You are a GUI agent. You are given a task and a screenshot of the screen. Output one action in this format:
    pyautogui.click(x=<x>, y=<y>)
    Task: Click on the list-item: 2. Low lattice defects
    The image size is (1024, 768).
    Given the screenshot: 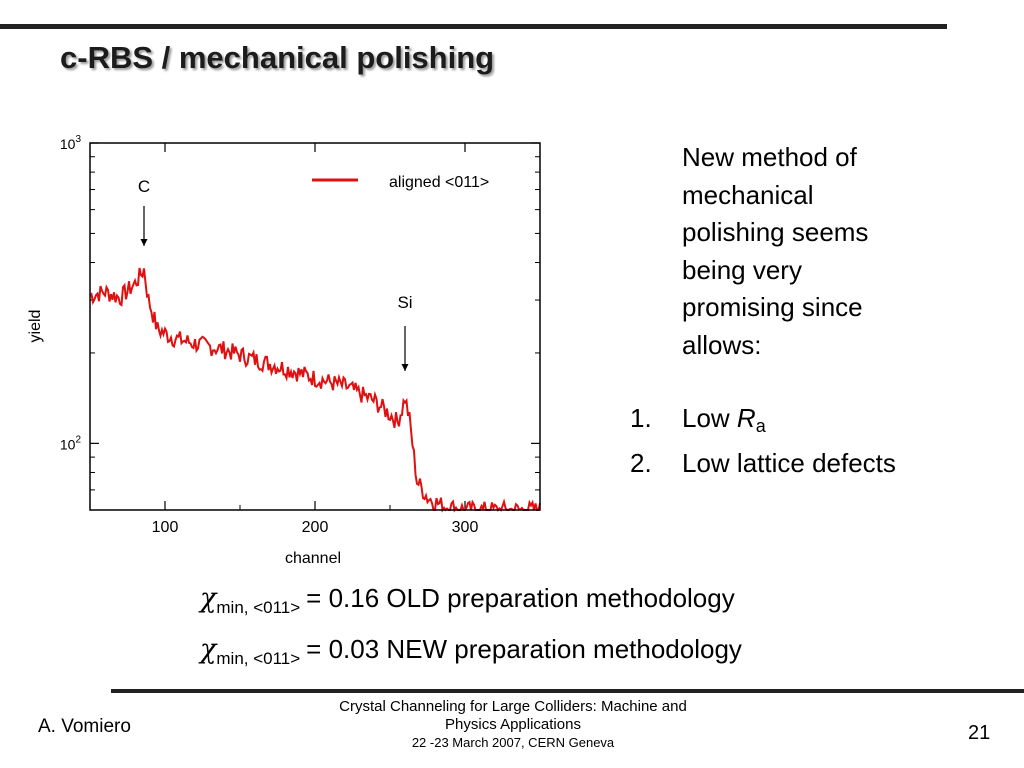 What is the action you would take?
    pyautogui.click(x=763, y=463)
    